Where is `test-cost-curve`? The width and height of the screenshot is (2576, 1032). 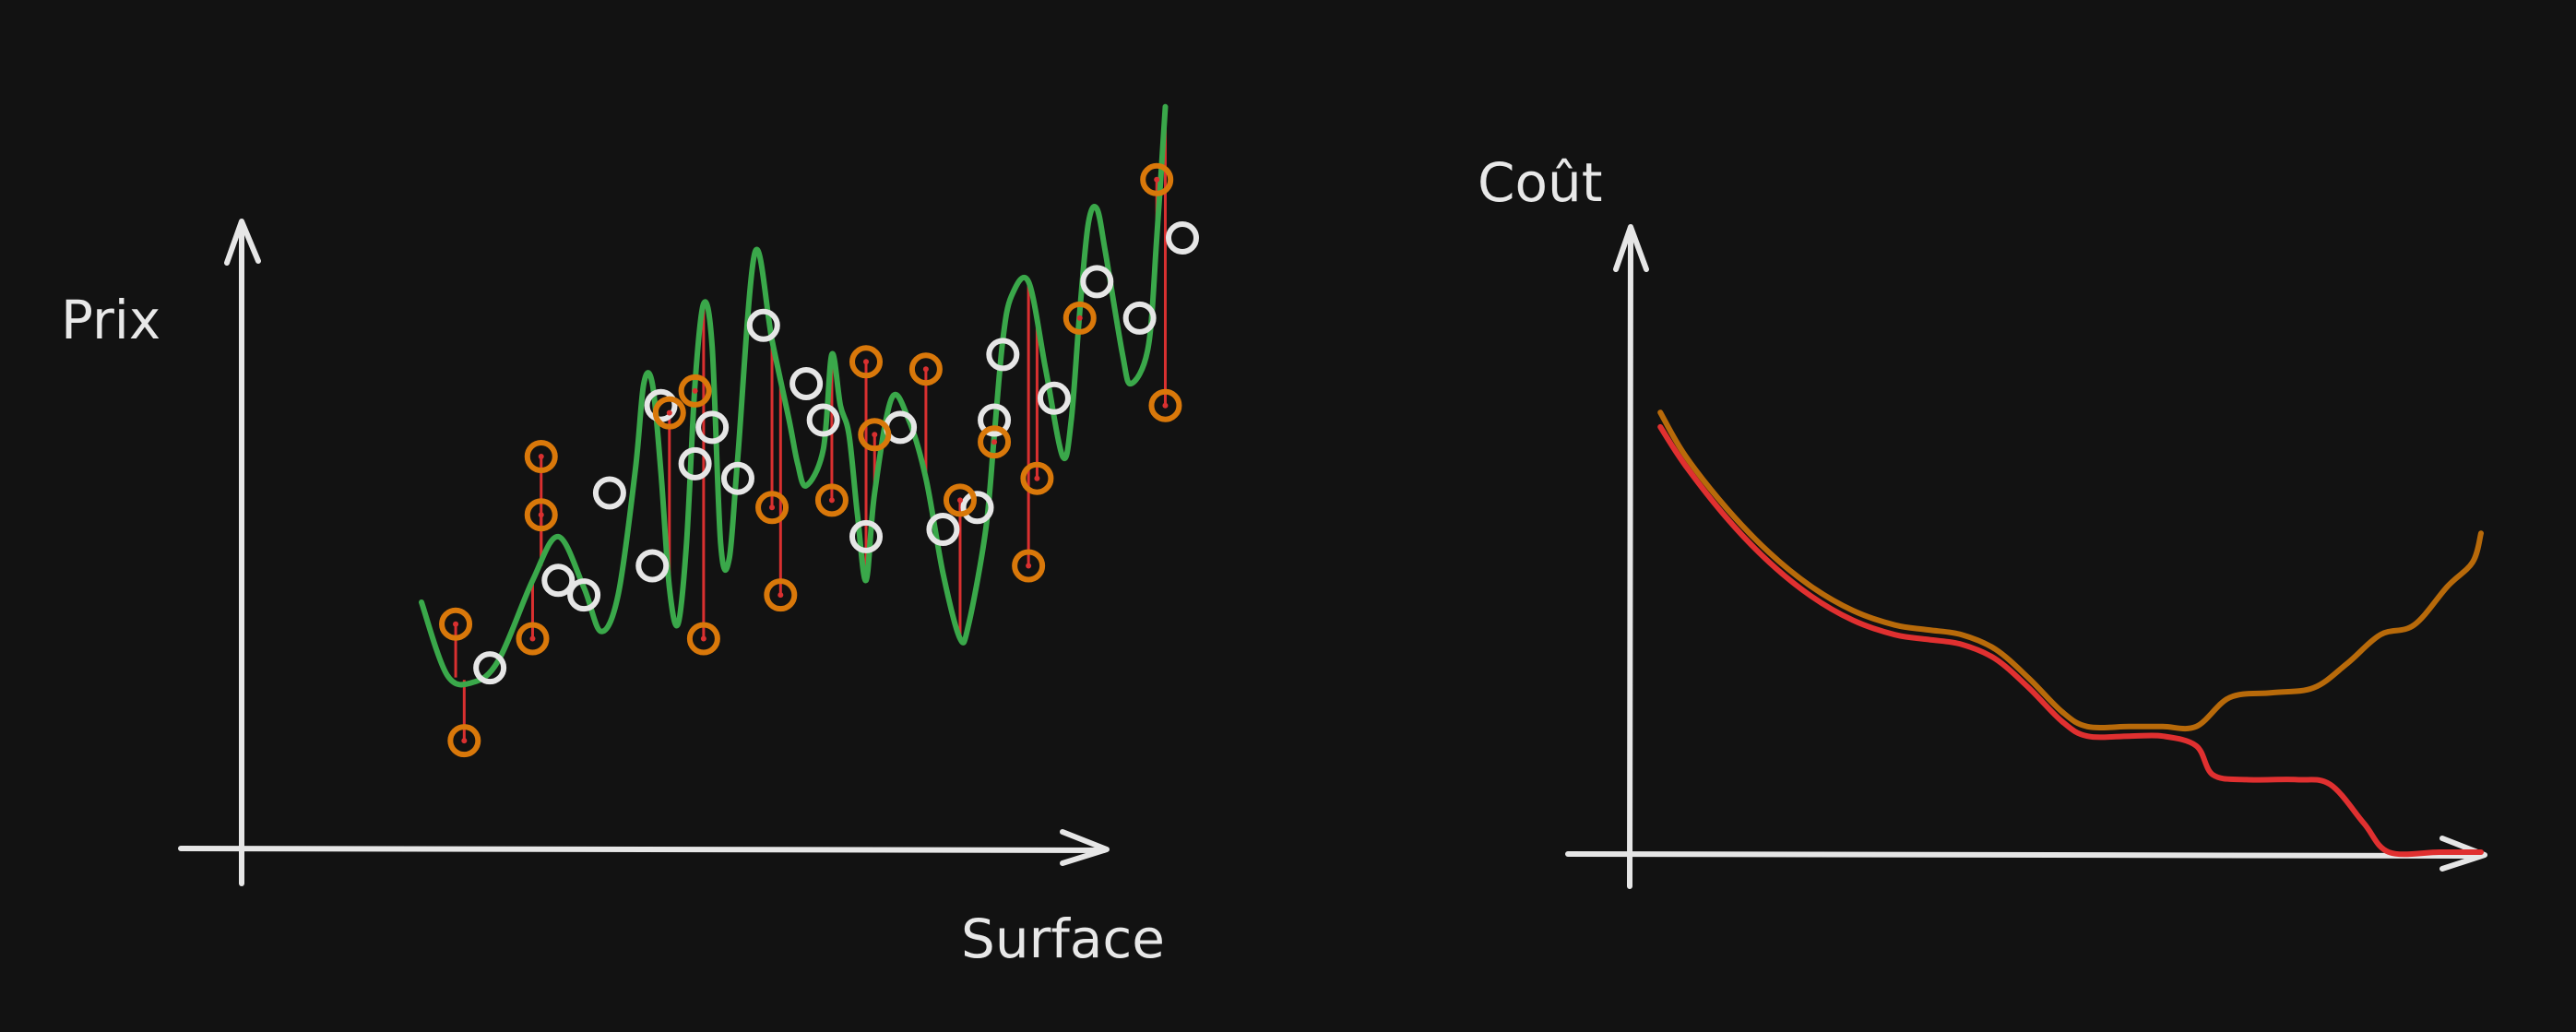
test-cost-curve is located at coordinates (2070, 570).